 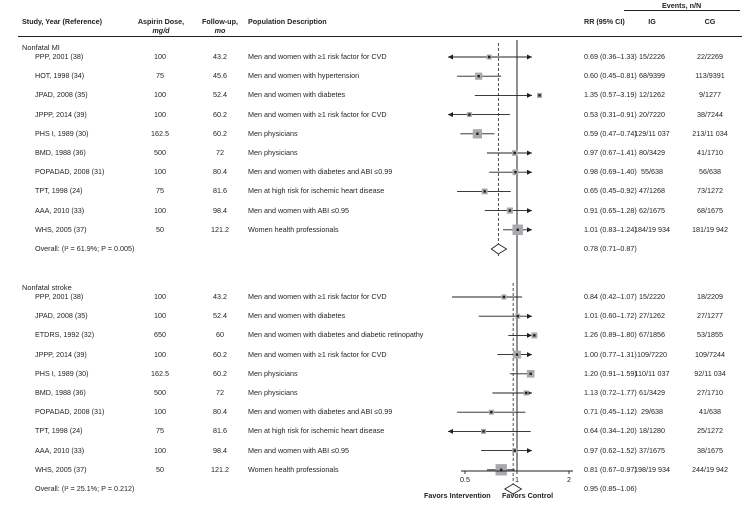 I want to click on aspirin-dose: 650, so click(x=160, y=335).